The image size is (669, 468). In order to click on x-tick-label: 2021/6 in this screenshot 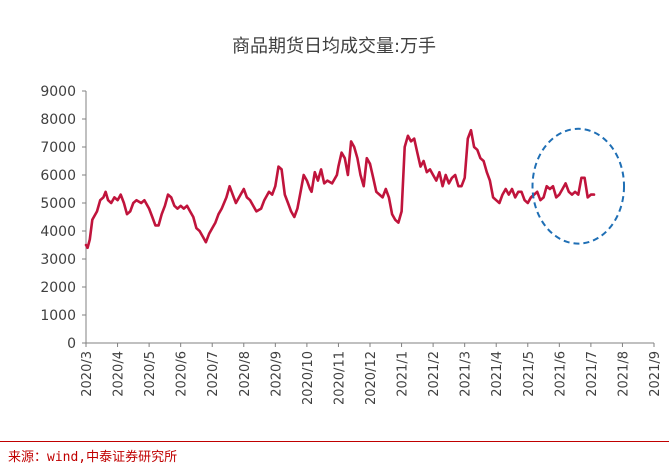, I will do `click(560, 374)`.